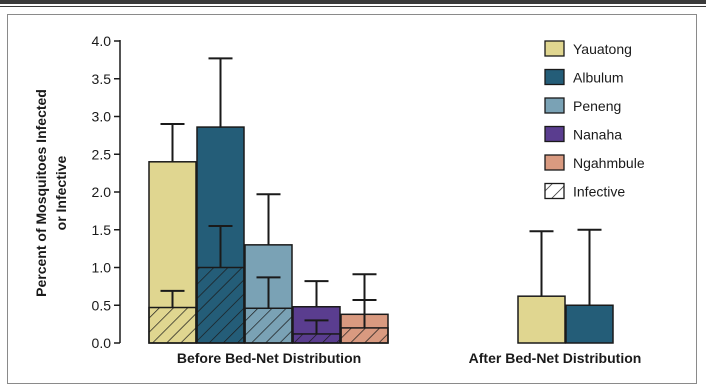  I want to click on y-tick-label: 0.0, so click(102, 343).